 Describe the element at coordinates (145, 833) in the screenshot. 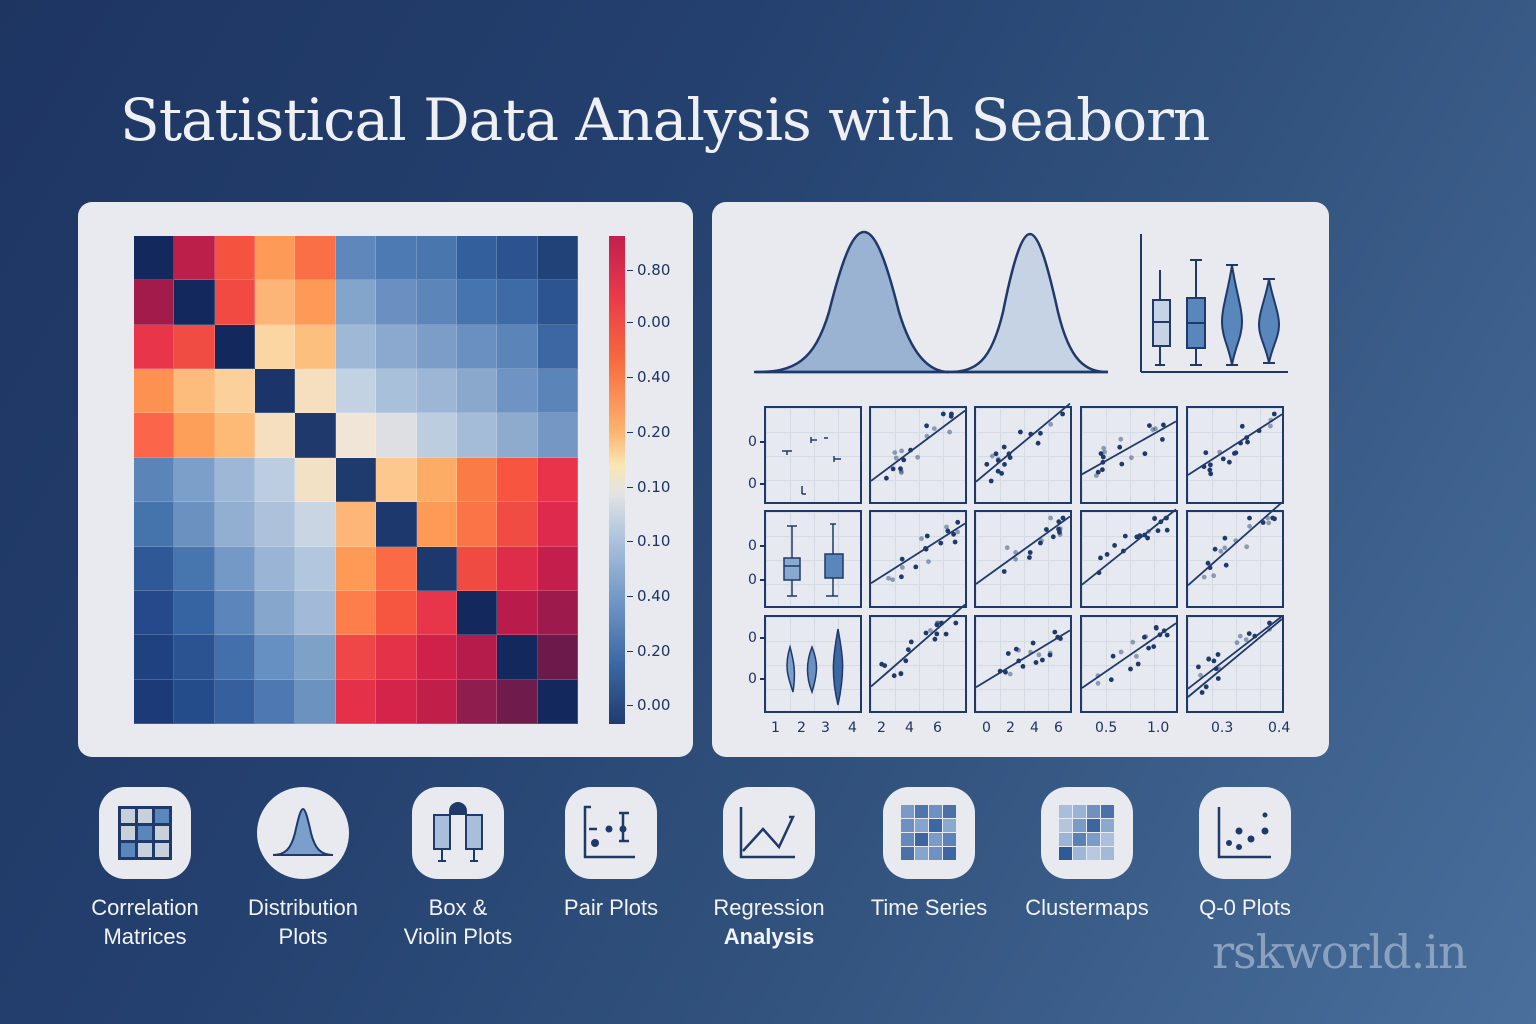

I see `feature-correlation-matrices` at that location.